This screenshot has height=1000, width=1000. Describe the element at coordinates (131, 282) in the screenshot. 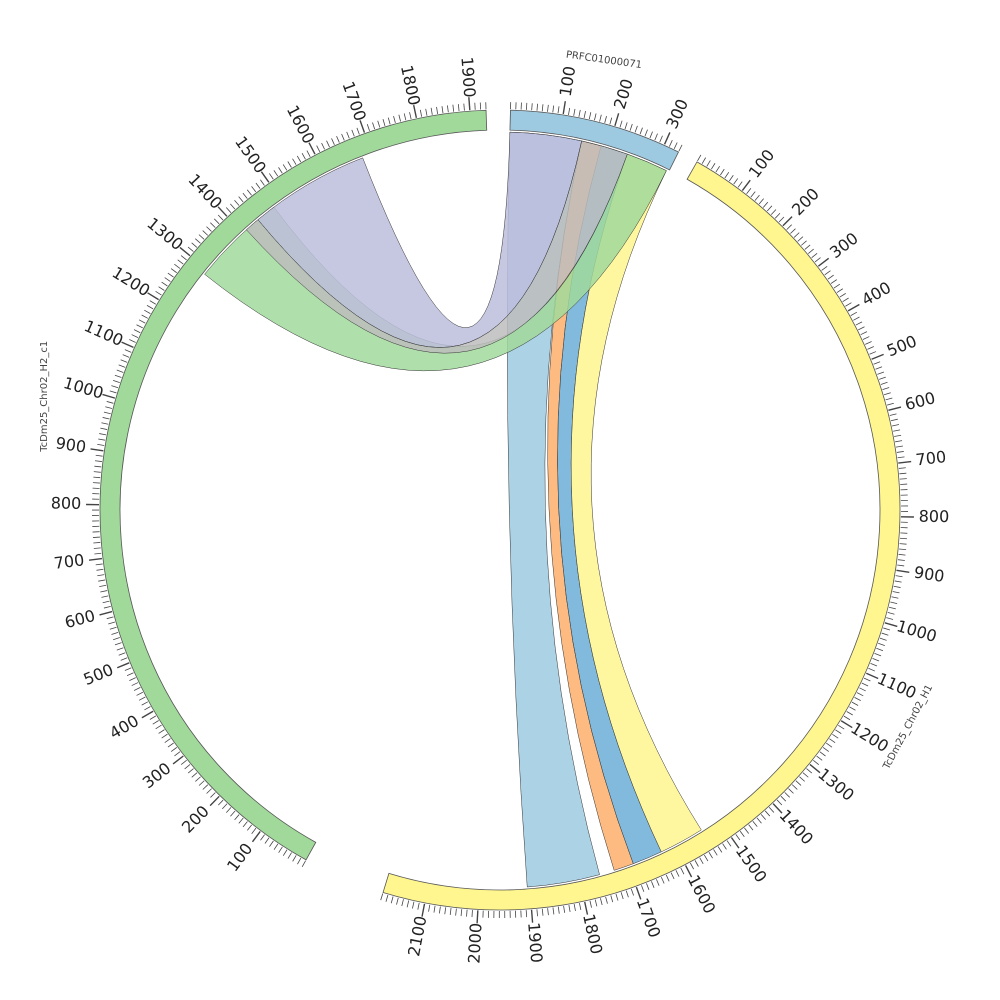

I see `tick-label-h2: 1200` at that location.